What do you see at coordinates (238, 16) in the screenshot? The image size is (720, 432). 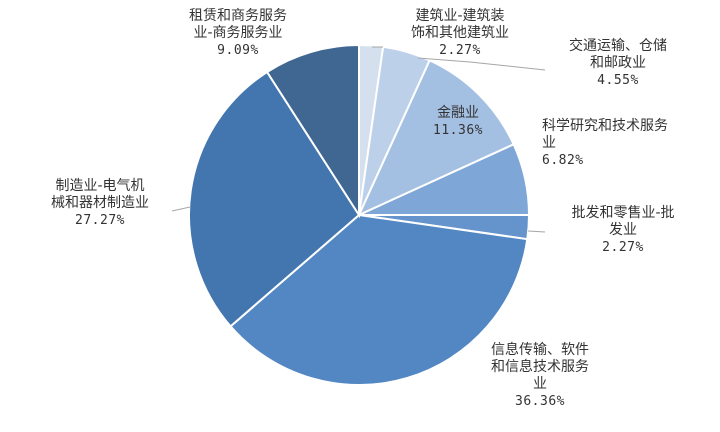 I see `label-line: 租赁和商务服务` at bounding box center [238, 16].